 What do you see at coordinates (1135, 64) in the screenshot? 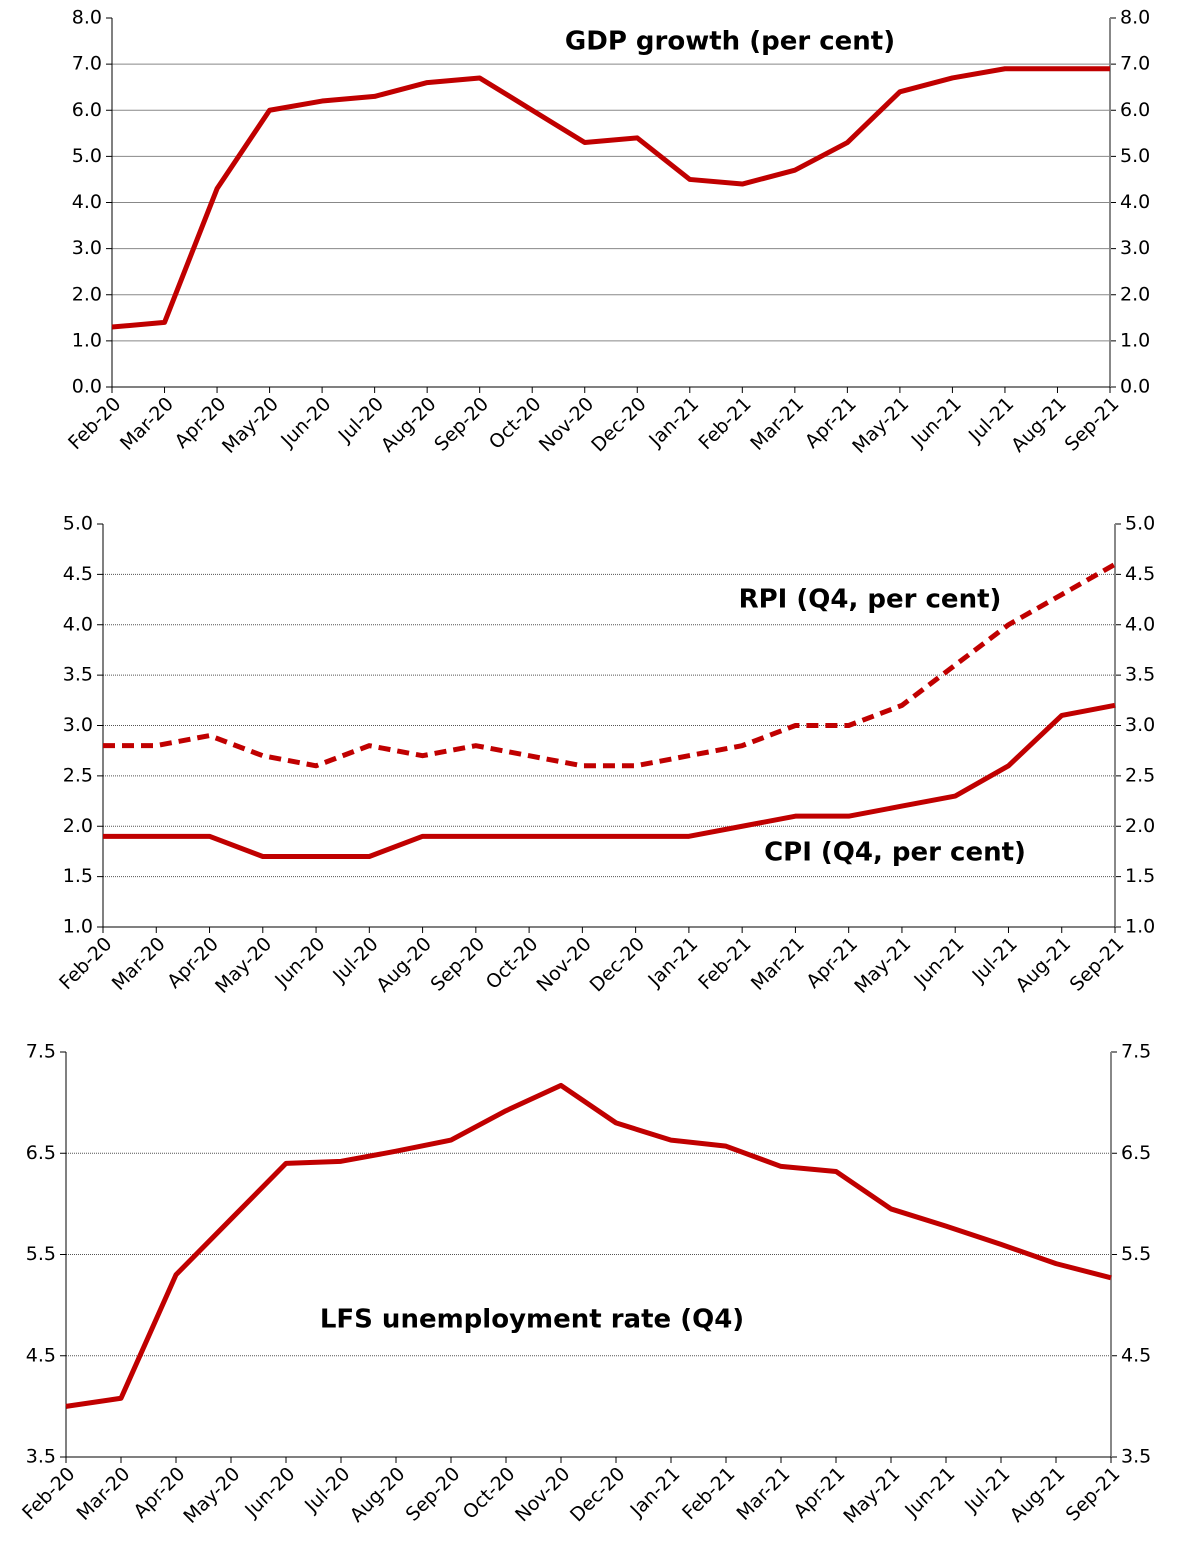
I see `y2-tick-label: 7.0` at bounding box center [1135, 64].